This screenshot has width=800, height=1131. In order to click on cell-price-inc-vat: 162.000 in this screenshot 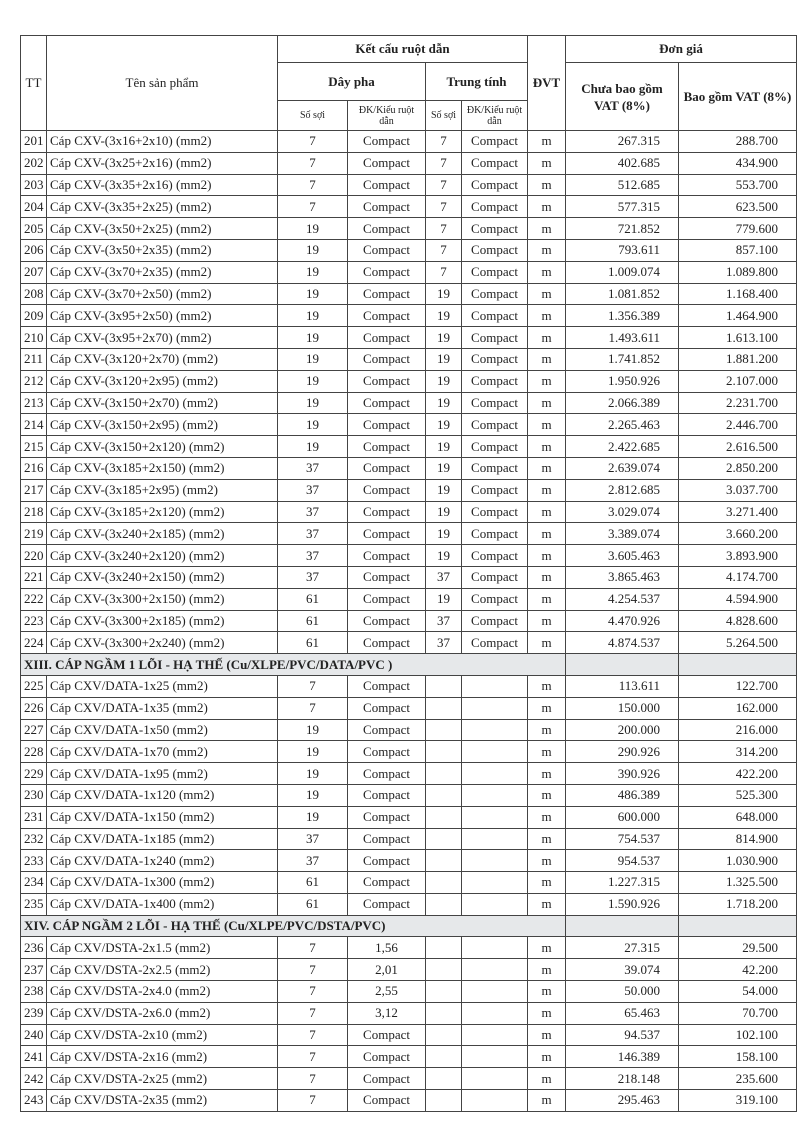, I will do `click(737, 708)`.